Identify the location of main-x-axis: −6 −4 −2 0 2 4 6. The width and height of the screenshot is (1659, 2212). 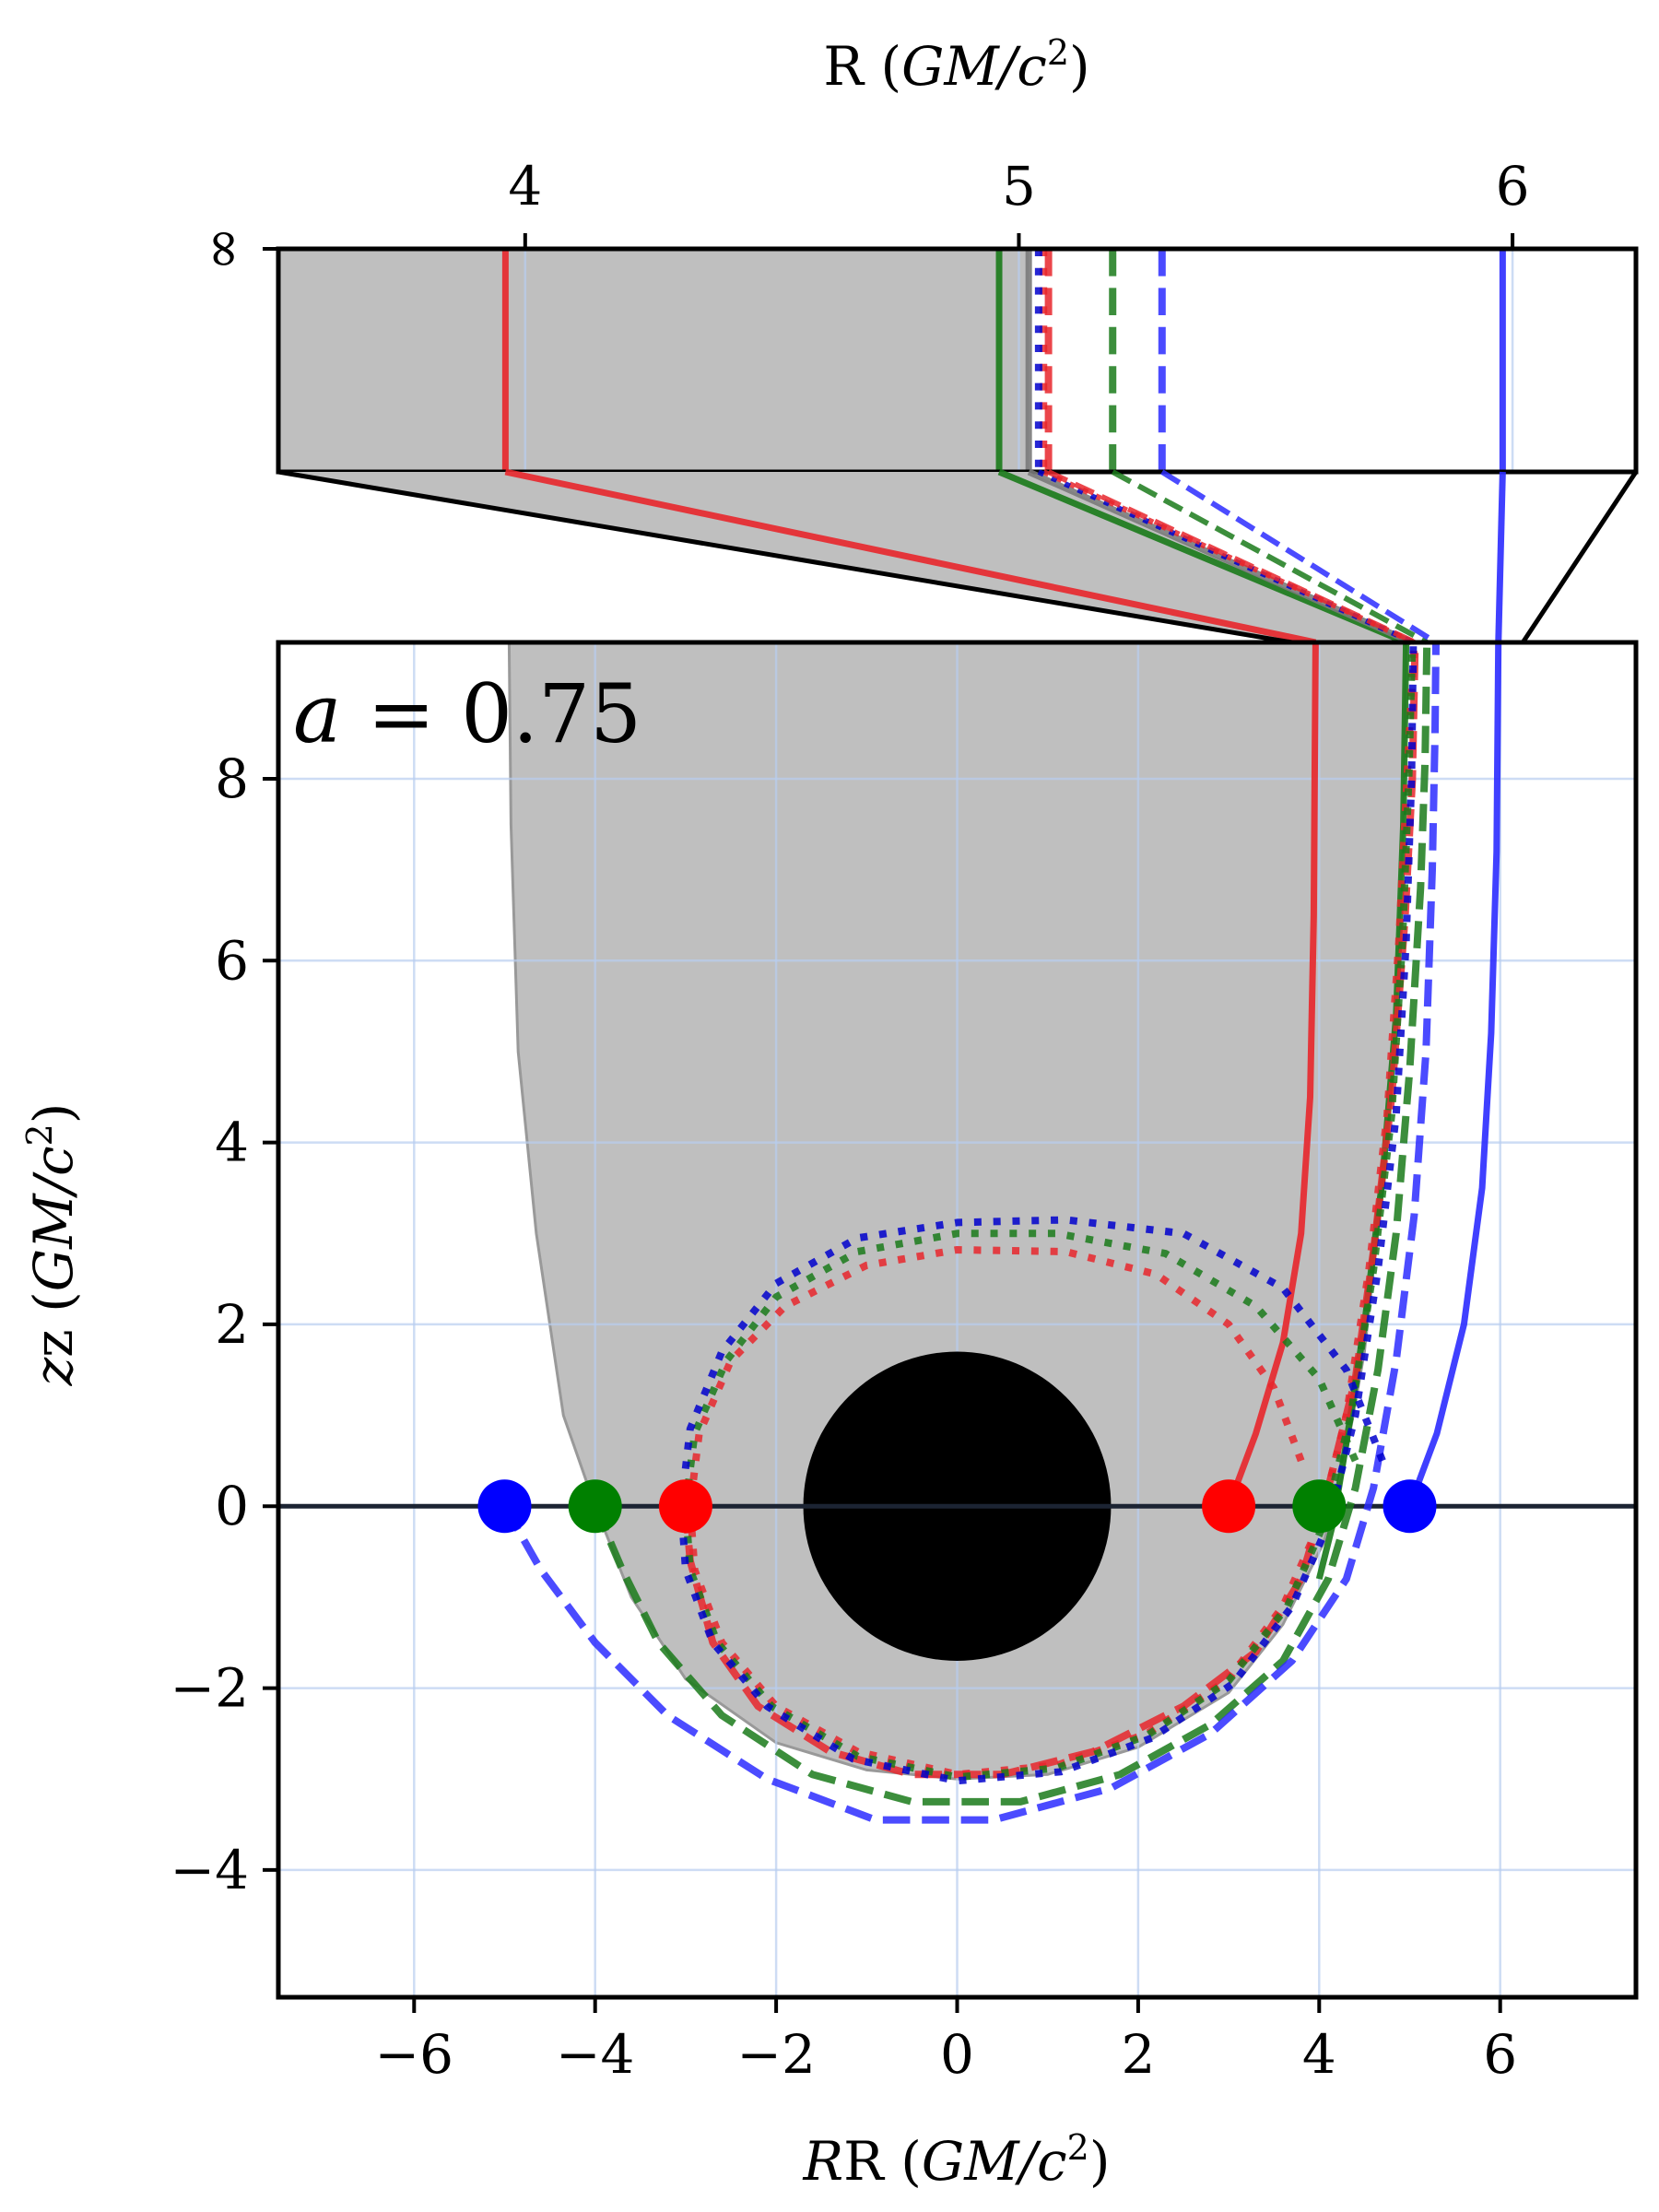
(946, 2041).